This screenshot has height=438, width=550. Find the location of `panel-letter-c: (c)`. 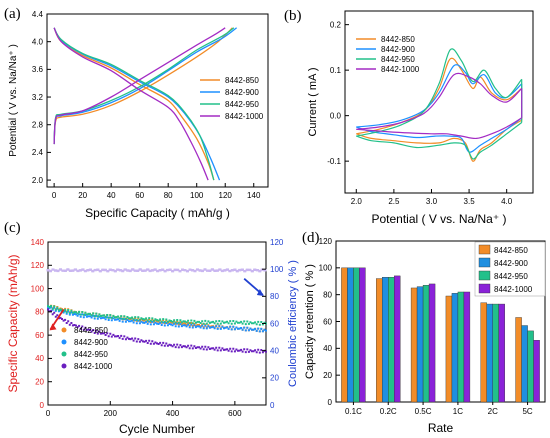

panel-letter-c: (c) is located at coordinates (12, 228).